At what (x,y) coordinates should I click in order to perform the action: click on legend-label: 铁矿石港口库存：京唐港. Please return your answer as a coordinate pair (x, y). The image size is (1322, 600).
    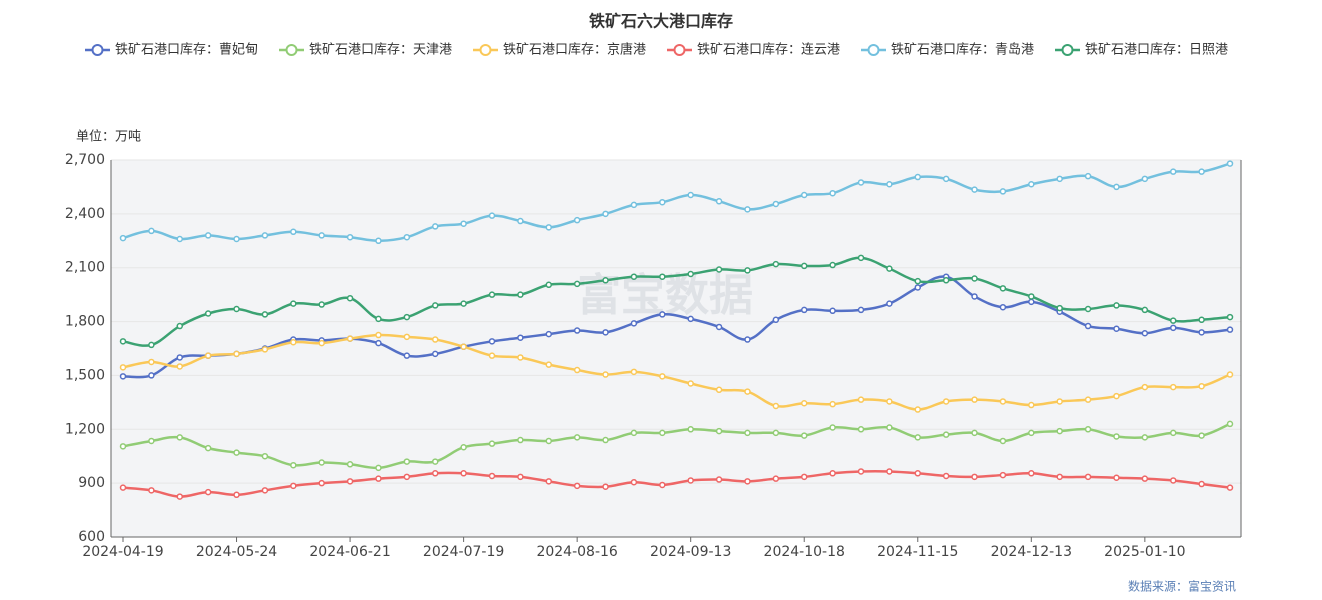
    Looking at the image, I should click on (574, 50).